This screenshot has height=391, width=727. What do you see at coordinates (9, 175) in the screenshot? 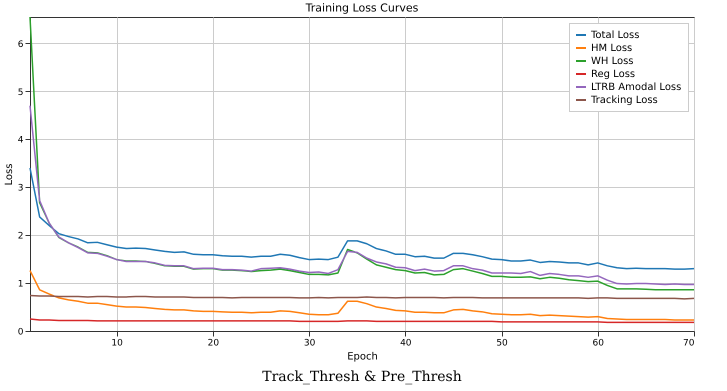
I see `y-axis-title: Loss` at bounding box center [9, 175].